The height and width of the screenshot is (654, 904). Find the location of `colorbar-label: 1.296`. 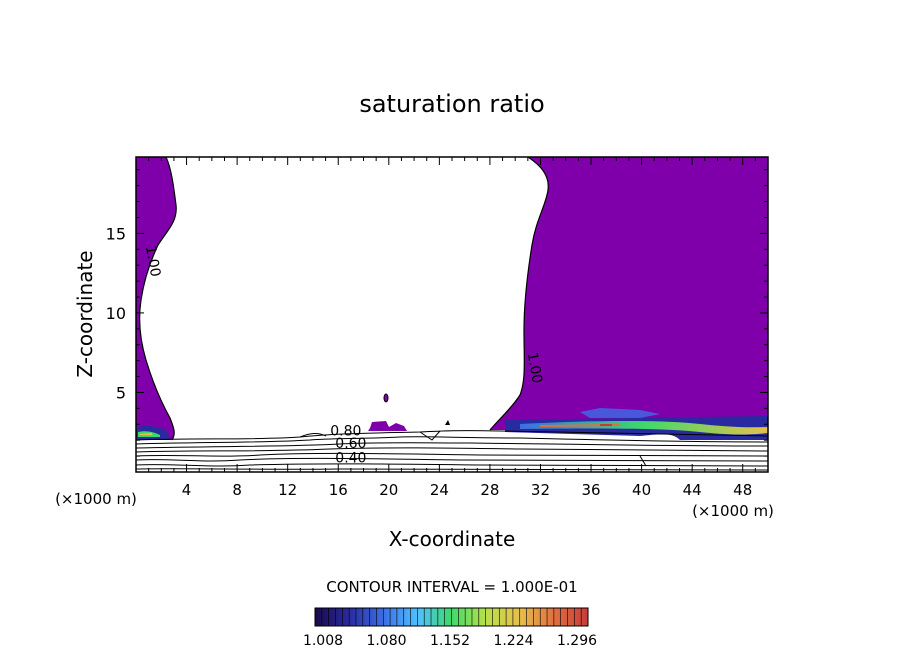

colorbar-label: 1.296 is located at coordinates (577, 641).